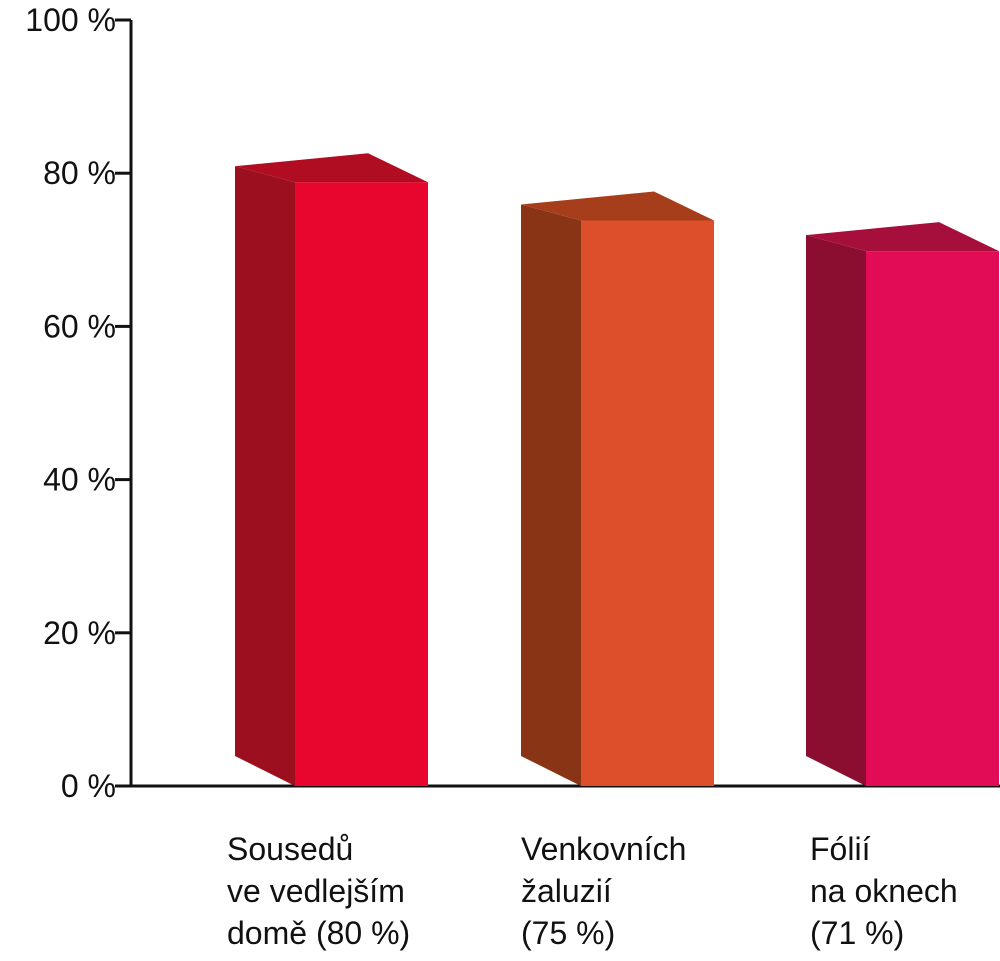 This screenshot has height=961, width=1000. What do you see at coordinates (79, 173) in the screenshot?
I see `y-tick-label: 80 %` at bounding box center [79, 173].